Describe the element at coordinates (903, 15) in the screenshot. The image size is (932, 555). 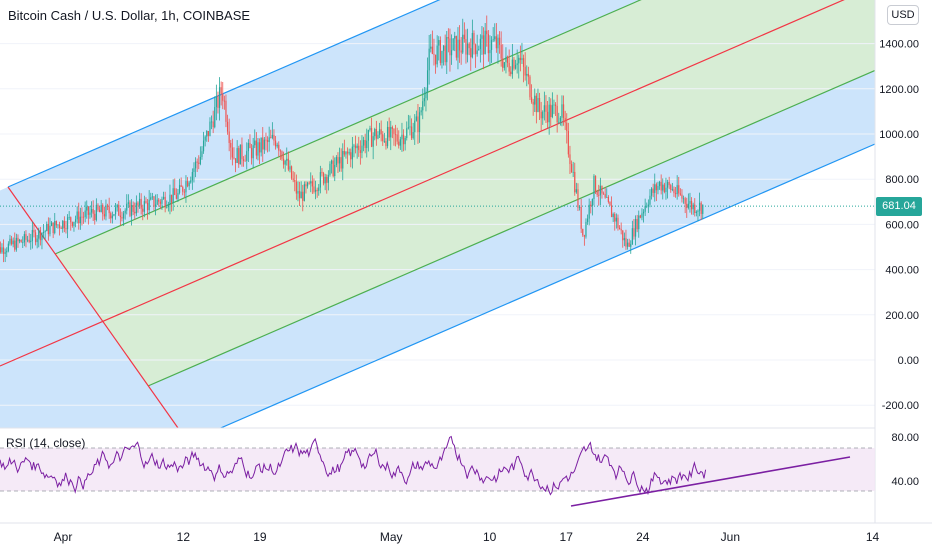
I see `currency-button: USD` at that location.